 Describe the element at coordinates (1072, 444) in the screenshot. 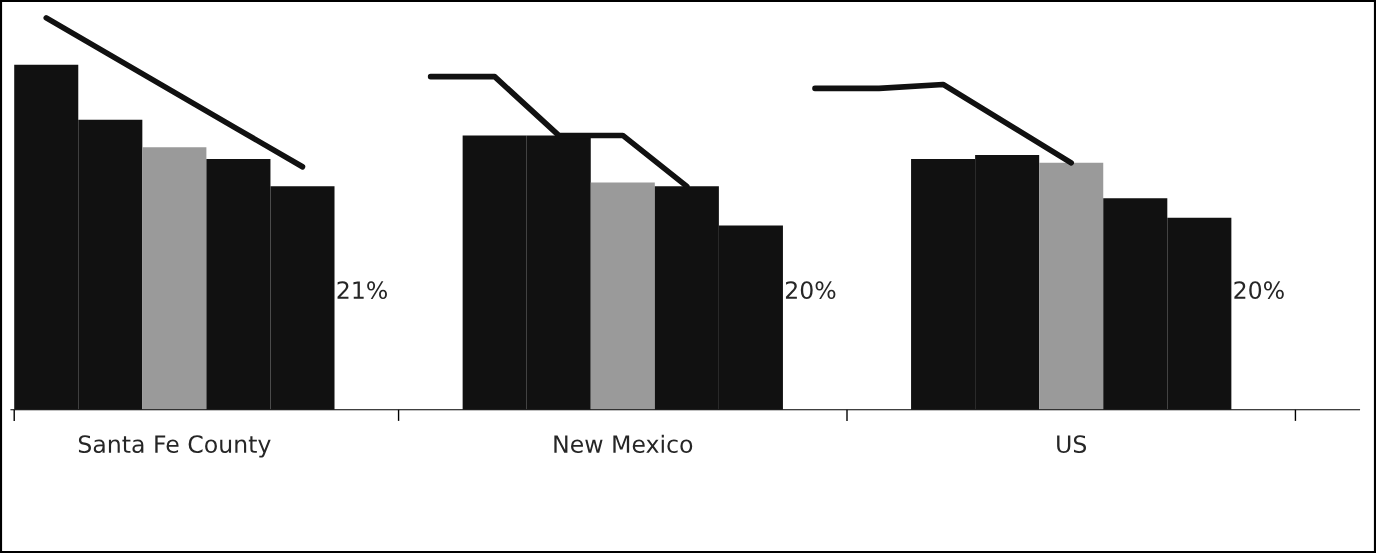

I see `x-tick-label: US` at that location.